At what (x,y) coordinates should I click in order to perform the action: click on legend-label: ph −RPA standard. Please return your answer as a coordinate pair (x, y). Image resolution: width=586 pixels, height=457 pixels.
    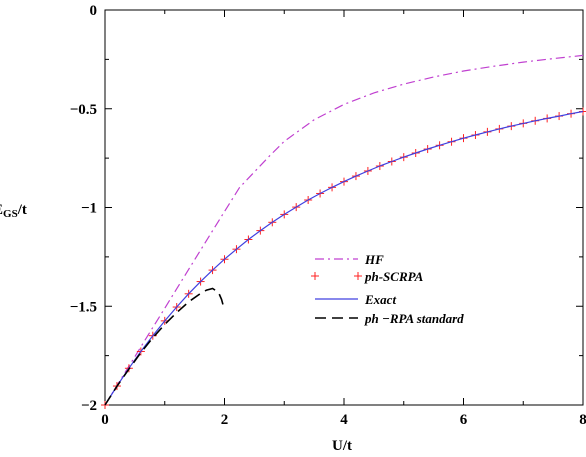
    Looking at the image, I should click on (414, 318).